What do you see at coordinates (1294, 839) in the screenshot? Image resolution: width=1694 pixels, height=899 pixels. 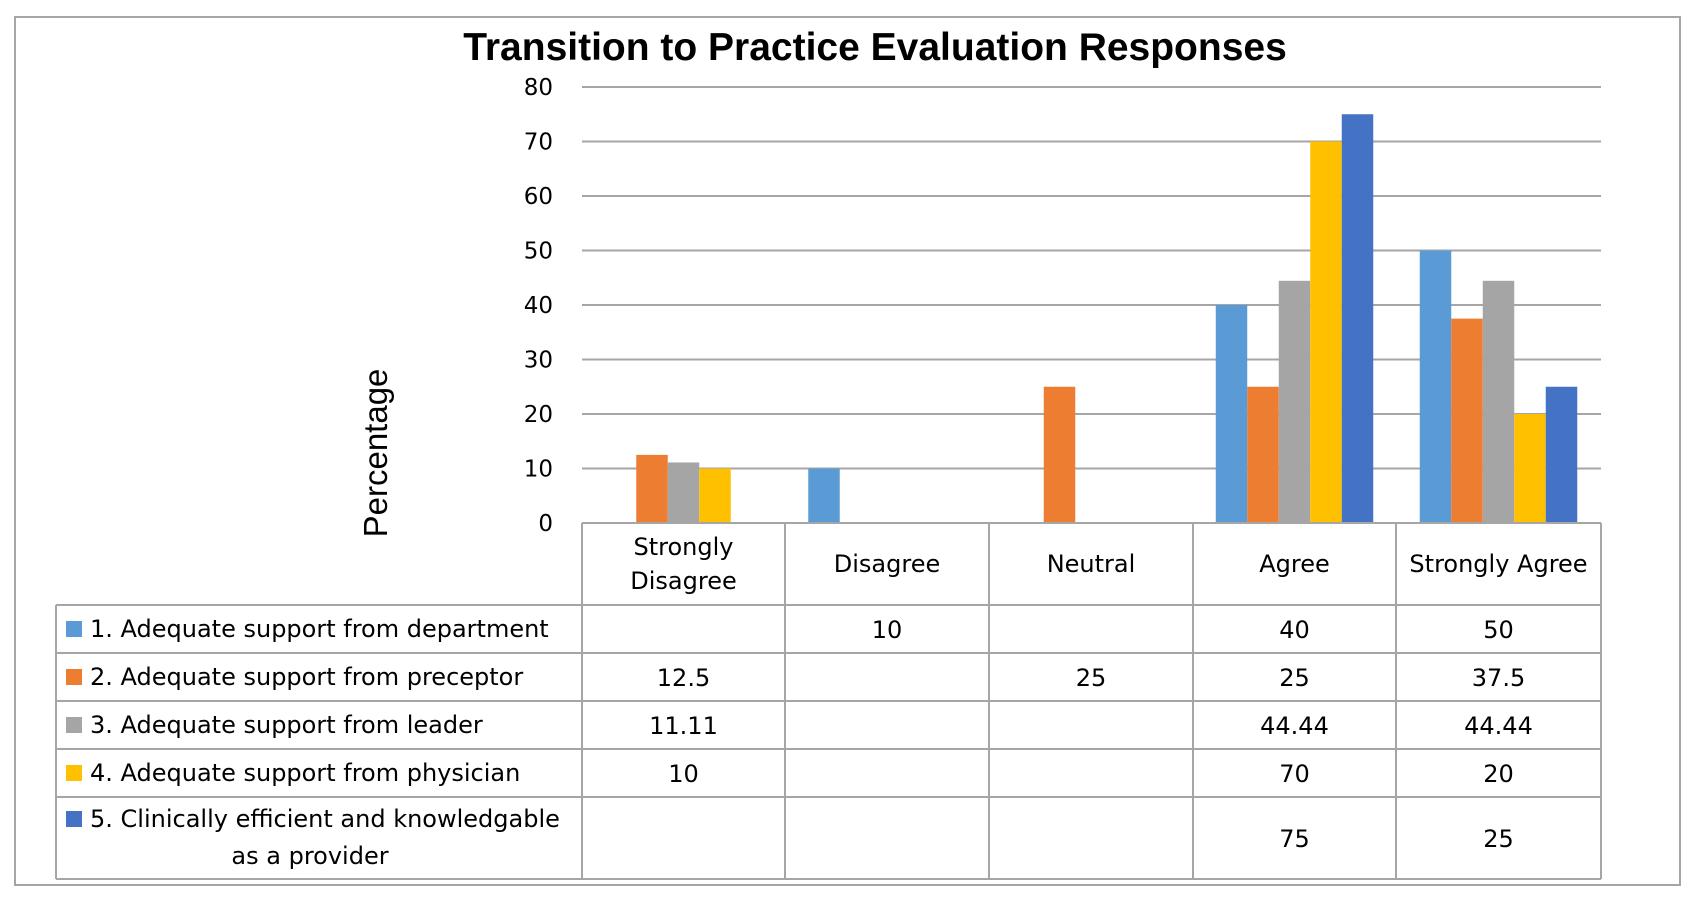 I see `data-label: 75` at bounding box center [1294, 839].